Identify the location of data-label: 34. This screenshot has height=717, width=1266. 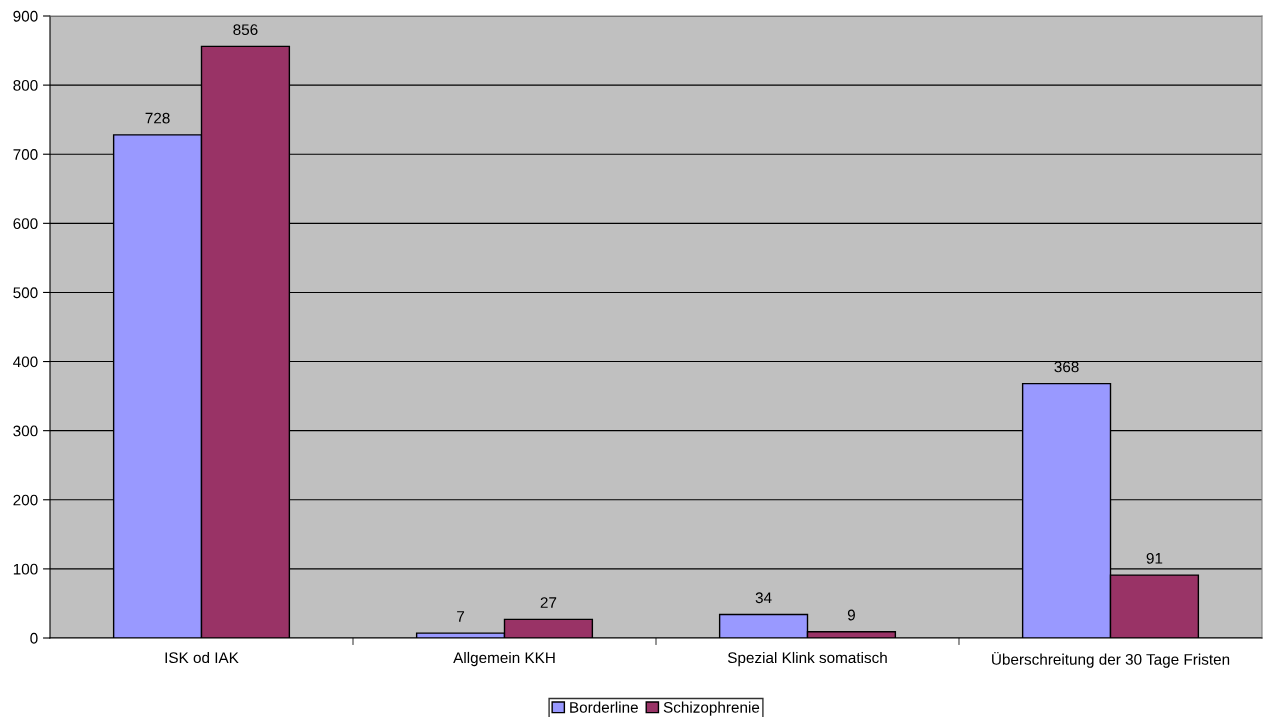
(763, 598).